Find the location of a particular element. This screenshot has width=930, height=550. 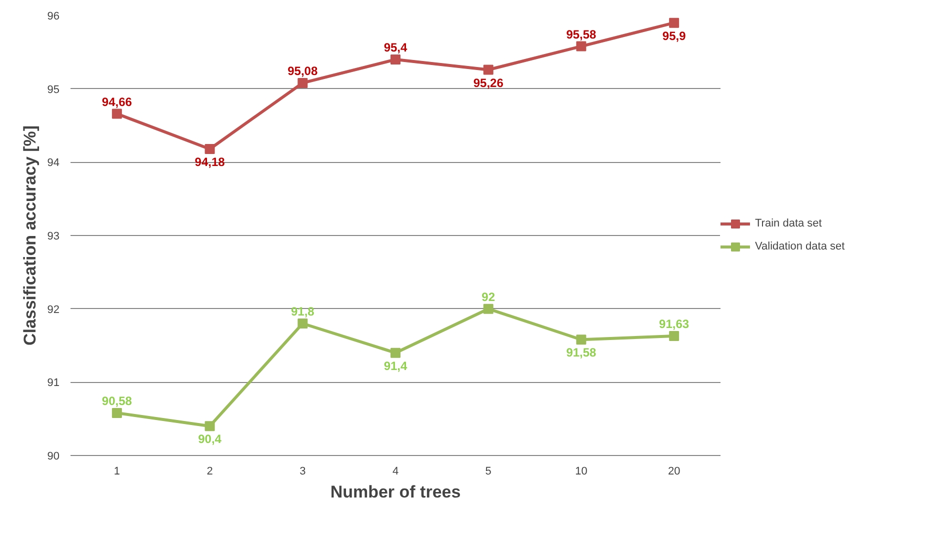

data-label: 91,4 is located at coordinates (396, 365).